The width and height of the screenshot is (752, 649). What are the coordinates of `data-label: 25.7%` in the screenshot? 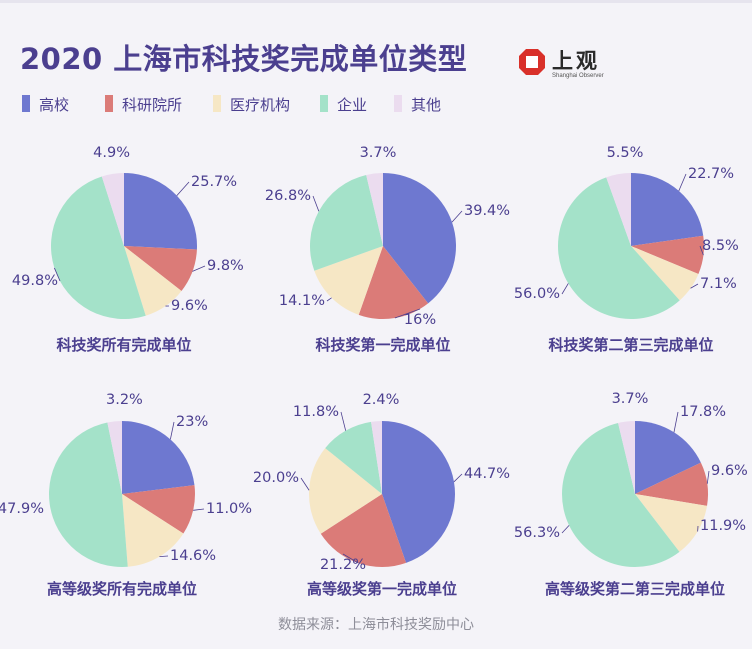 It's located at (214, 182).